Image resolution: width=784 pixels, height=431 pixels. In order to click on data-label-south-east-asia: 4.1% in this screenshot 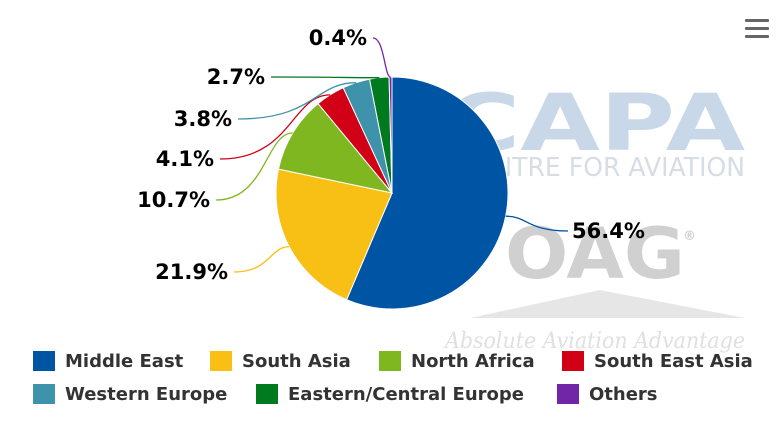, I will do `click(185, 159)`.